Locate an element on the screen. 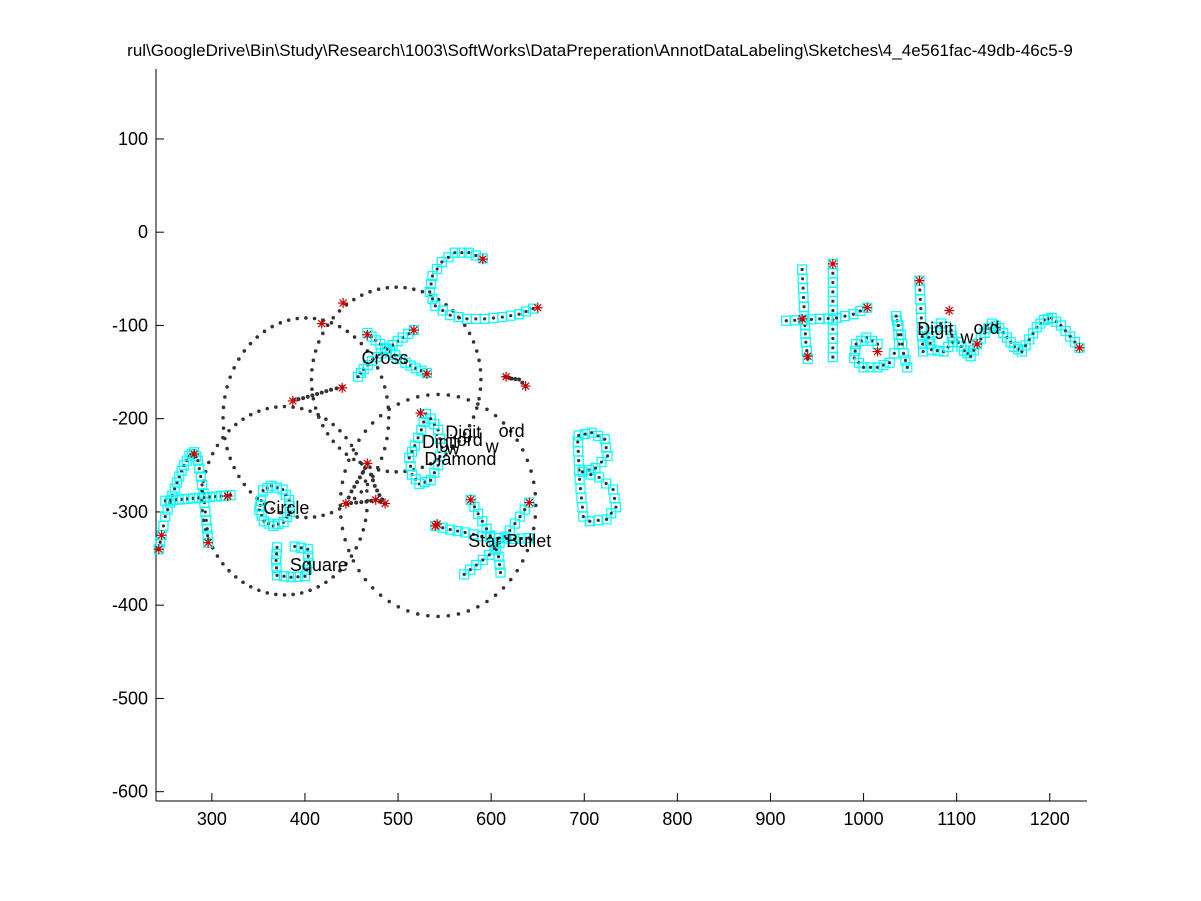  y-tick-label: 100 is located at coordinates (133, 139).